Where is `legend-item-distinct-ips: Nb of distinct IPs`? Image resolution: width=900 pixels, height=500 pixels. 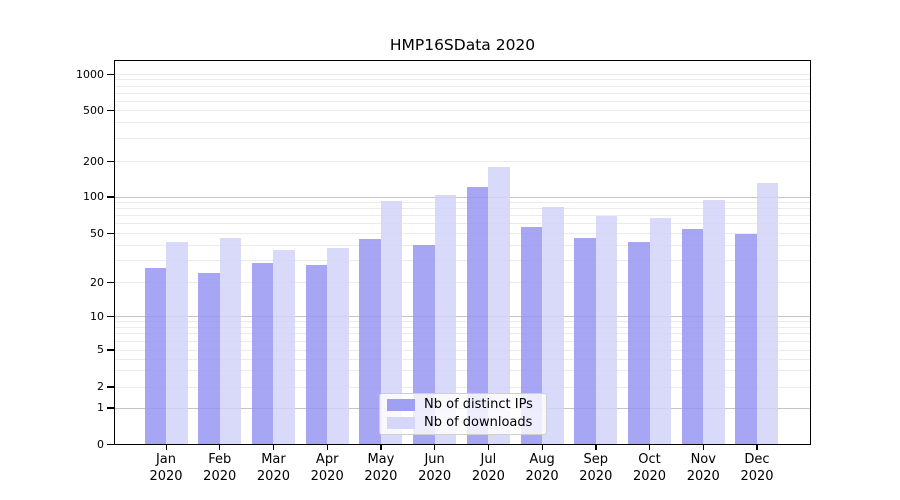 legend-item-distinct-ips: Nb of distinct IPs is located at coordinates (466, 404).